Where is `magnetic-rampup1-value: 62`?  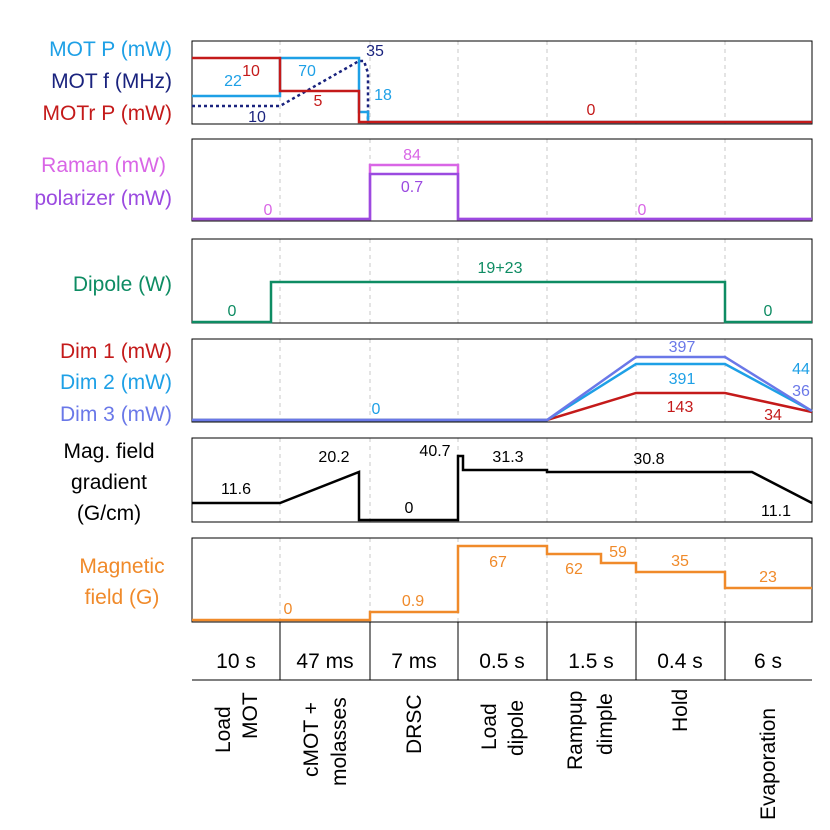
magnetic-rampup1-value: 62 is located at coordinates (574, 569).